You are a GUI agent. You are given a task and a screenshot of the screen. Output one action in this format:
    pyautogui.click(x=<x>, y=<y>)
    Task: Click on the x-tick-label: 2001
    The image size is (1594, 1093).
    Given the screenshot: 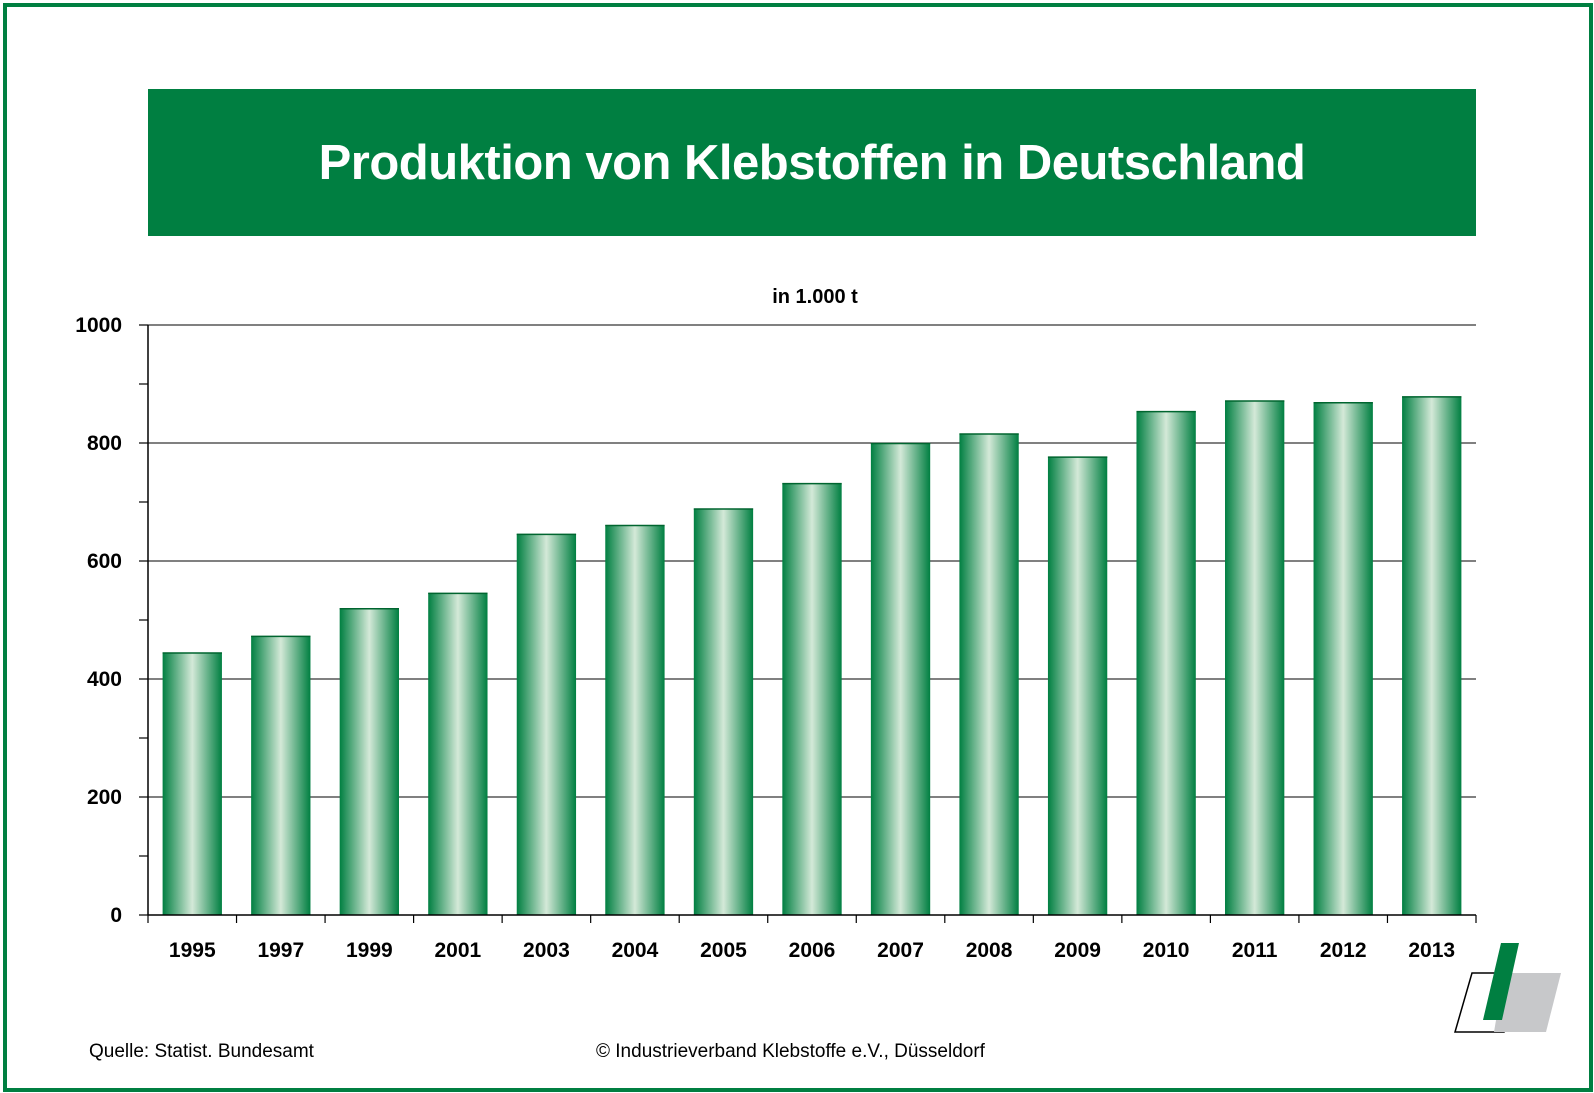 What is the action you would take?
    pyautogui.click(x=458, y=950)
    